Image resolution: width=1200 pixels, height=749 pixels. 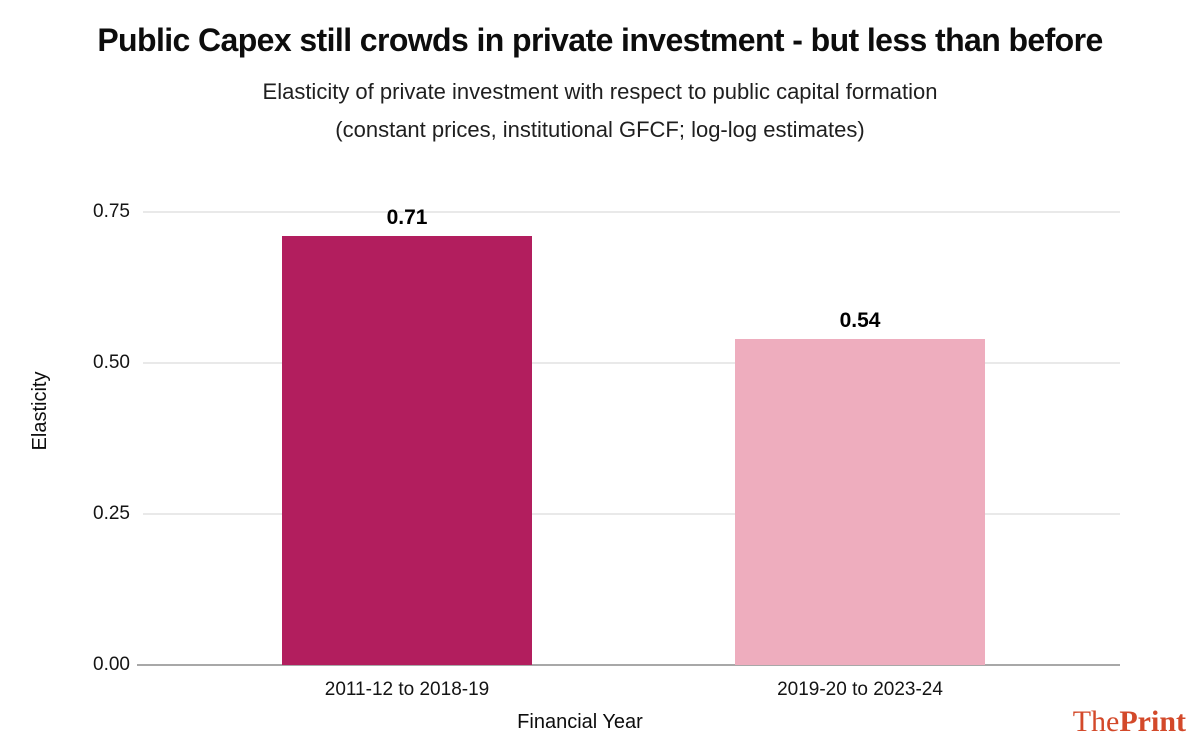 I want to click on bar-group-2011-12-to-2018-19: 0.71, so click(x=407, y=435).